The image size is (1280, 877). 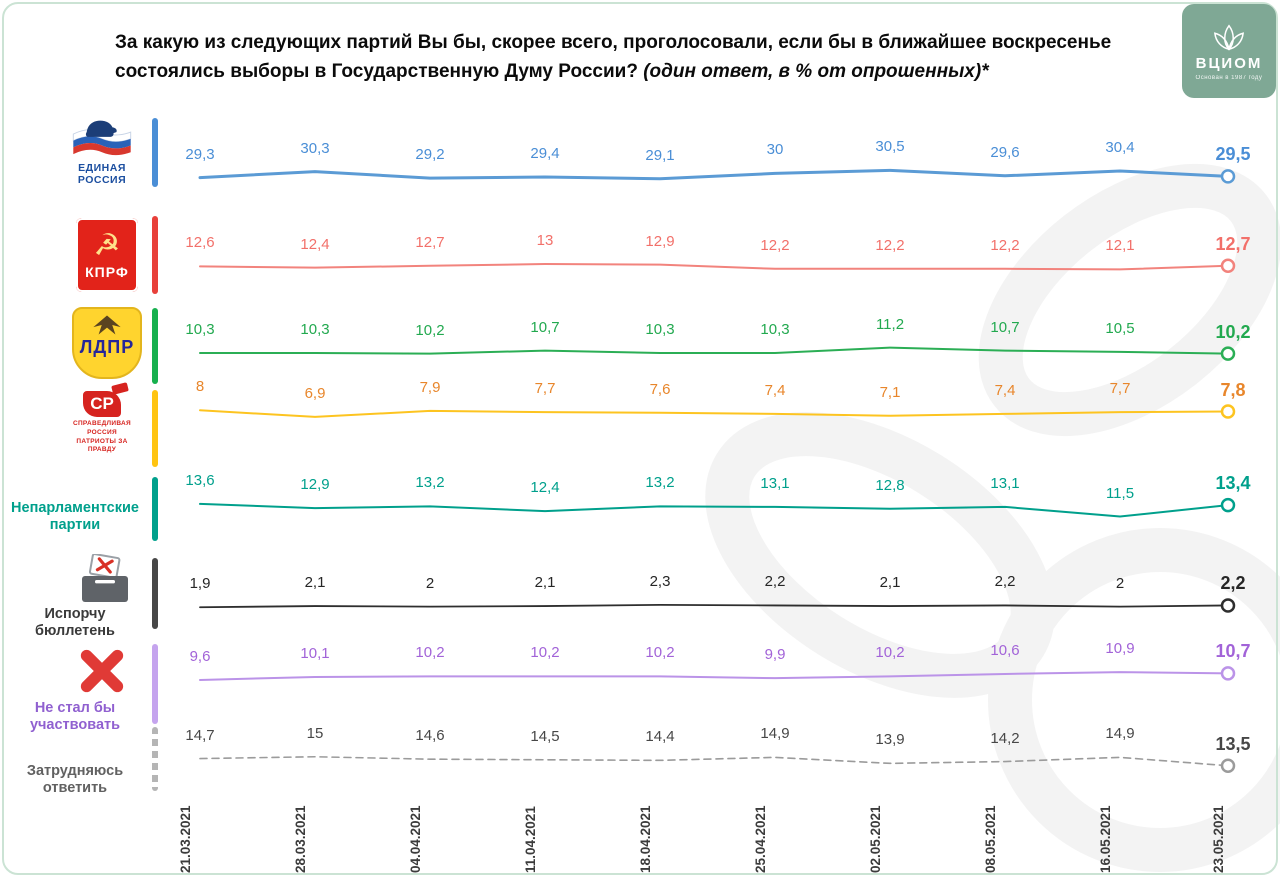 What do you see at coordinates (1120, 246) in the screenshot?
I see `value-label: 12,1` at bounding box center [1120, 246].